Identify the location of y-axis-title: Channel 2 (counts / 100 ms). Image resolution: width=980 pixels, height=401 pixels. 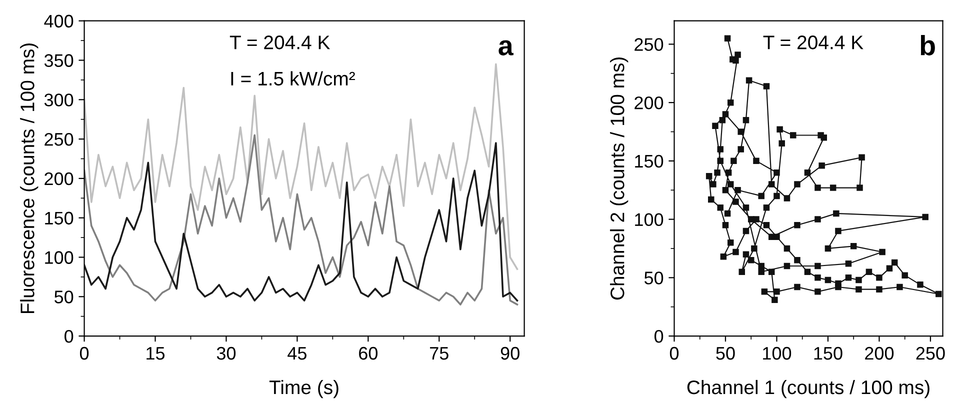
(619, 179).